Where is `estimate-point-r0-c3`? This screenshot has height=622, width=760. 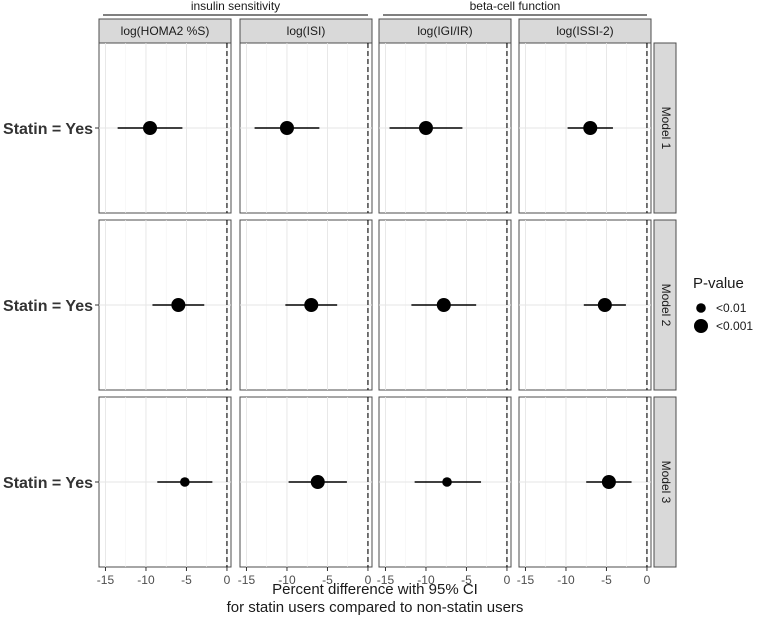 estimate-point-r0-c3 is located at coordinates (590, 128).